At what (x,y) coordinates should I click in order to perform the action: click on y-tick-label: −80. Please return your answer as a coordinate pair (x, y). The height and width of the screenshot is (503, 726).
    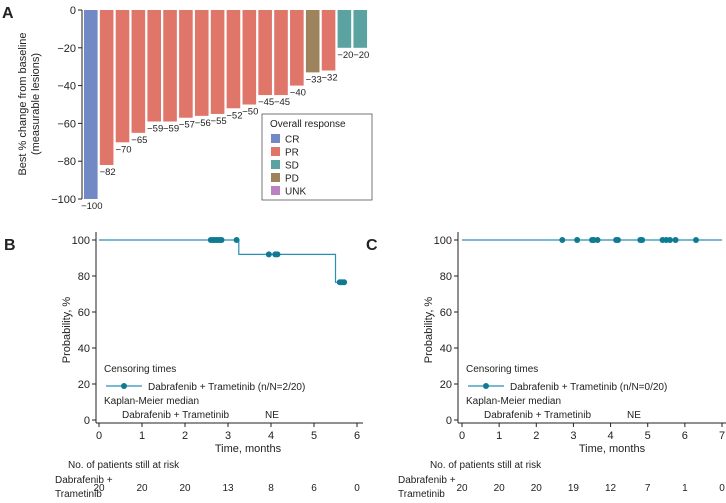
    Looking at the image, I should click on (66, 162).